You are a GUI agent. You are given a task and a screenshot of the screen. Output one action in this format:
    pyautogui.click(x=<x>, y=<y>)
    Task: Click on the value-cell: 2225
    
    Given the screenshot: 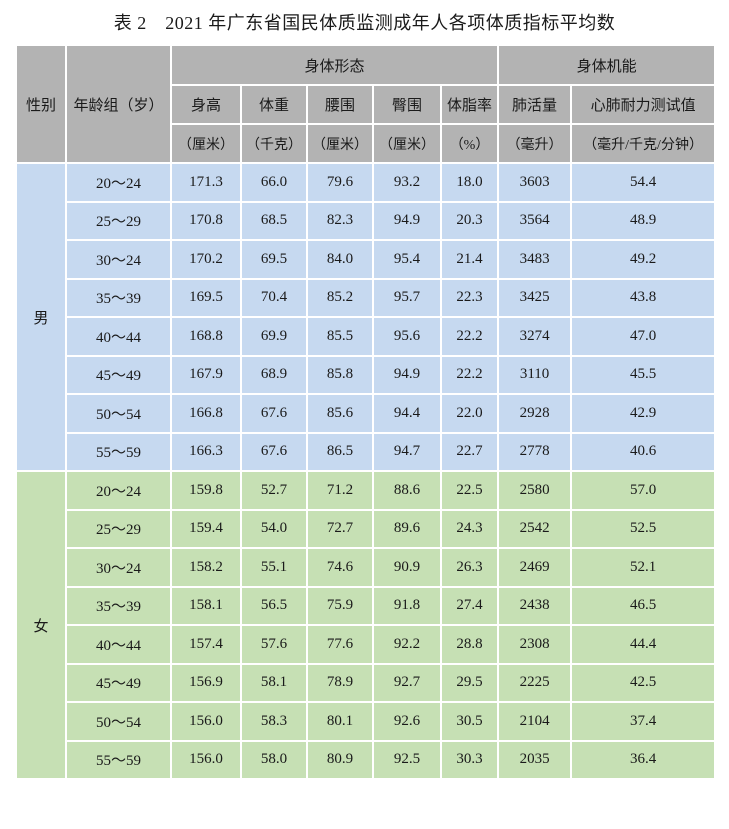 What is the action you would take?
    pyautogui.click(x=535, y=682)
    